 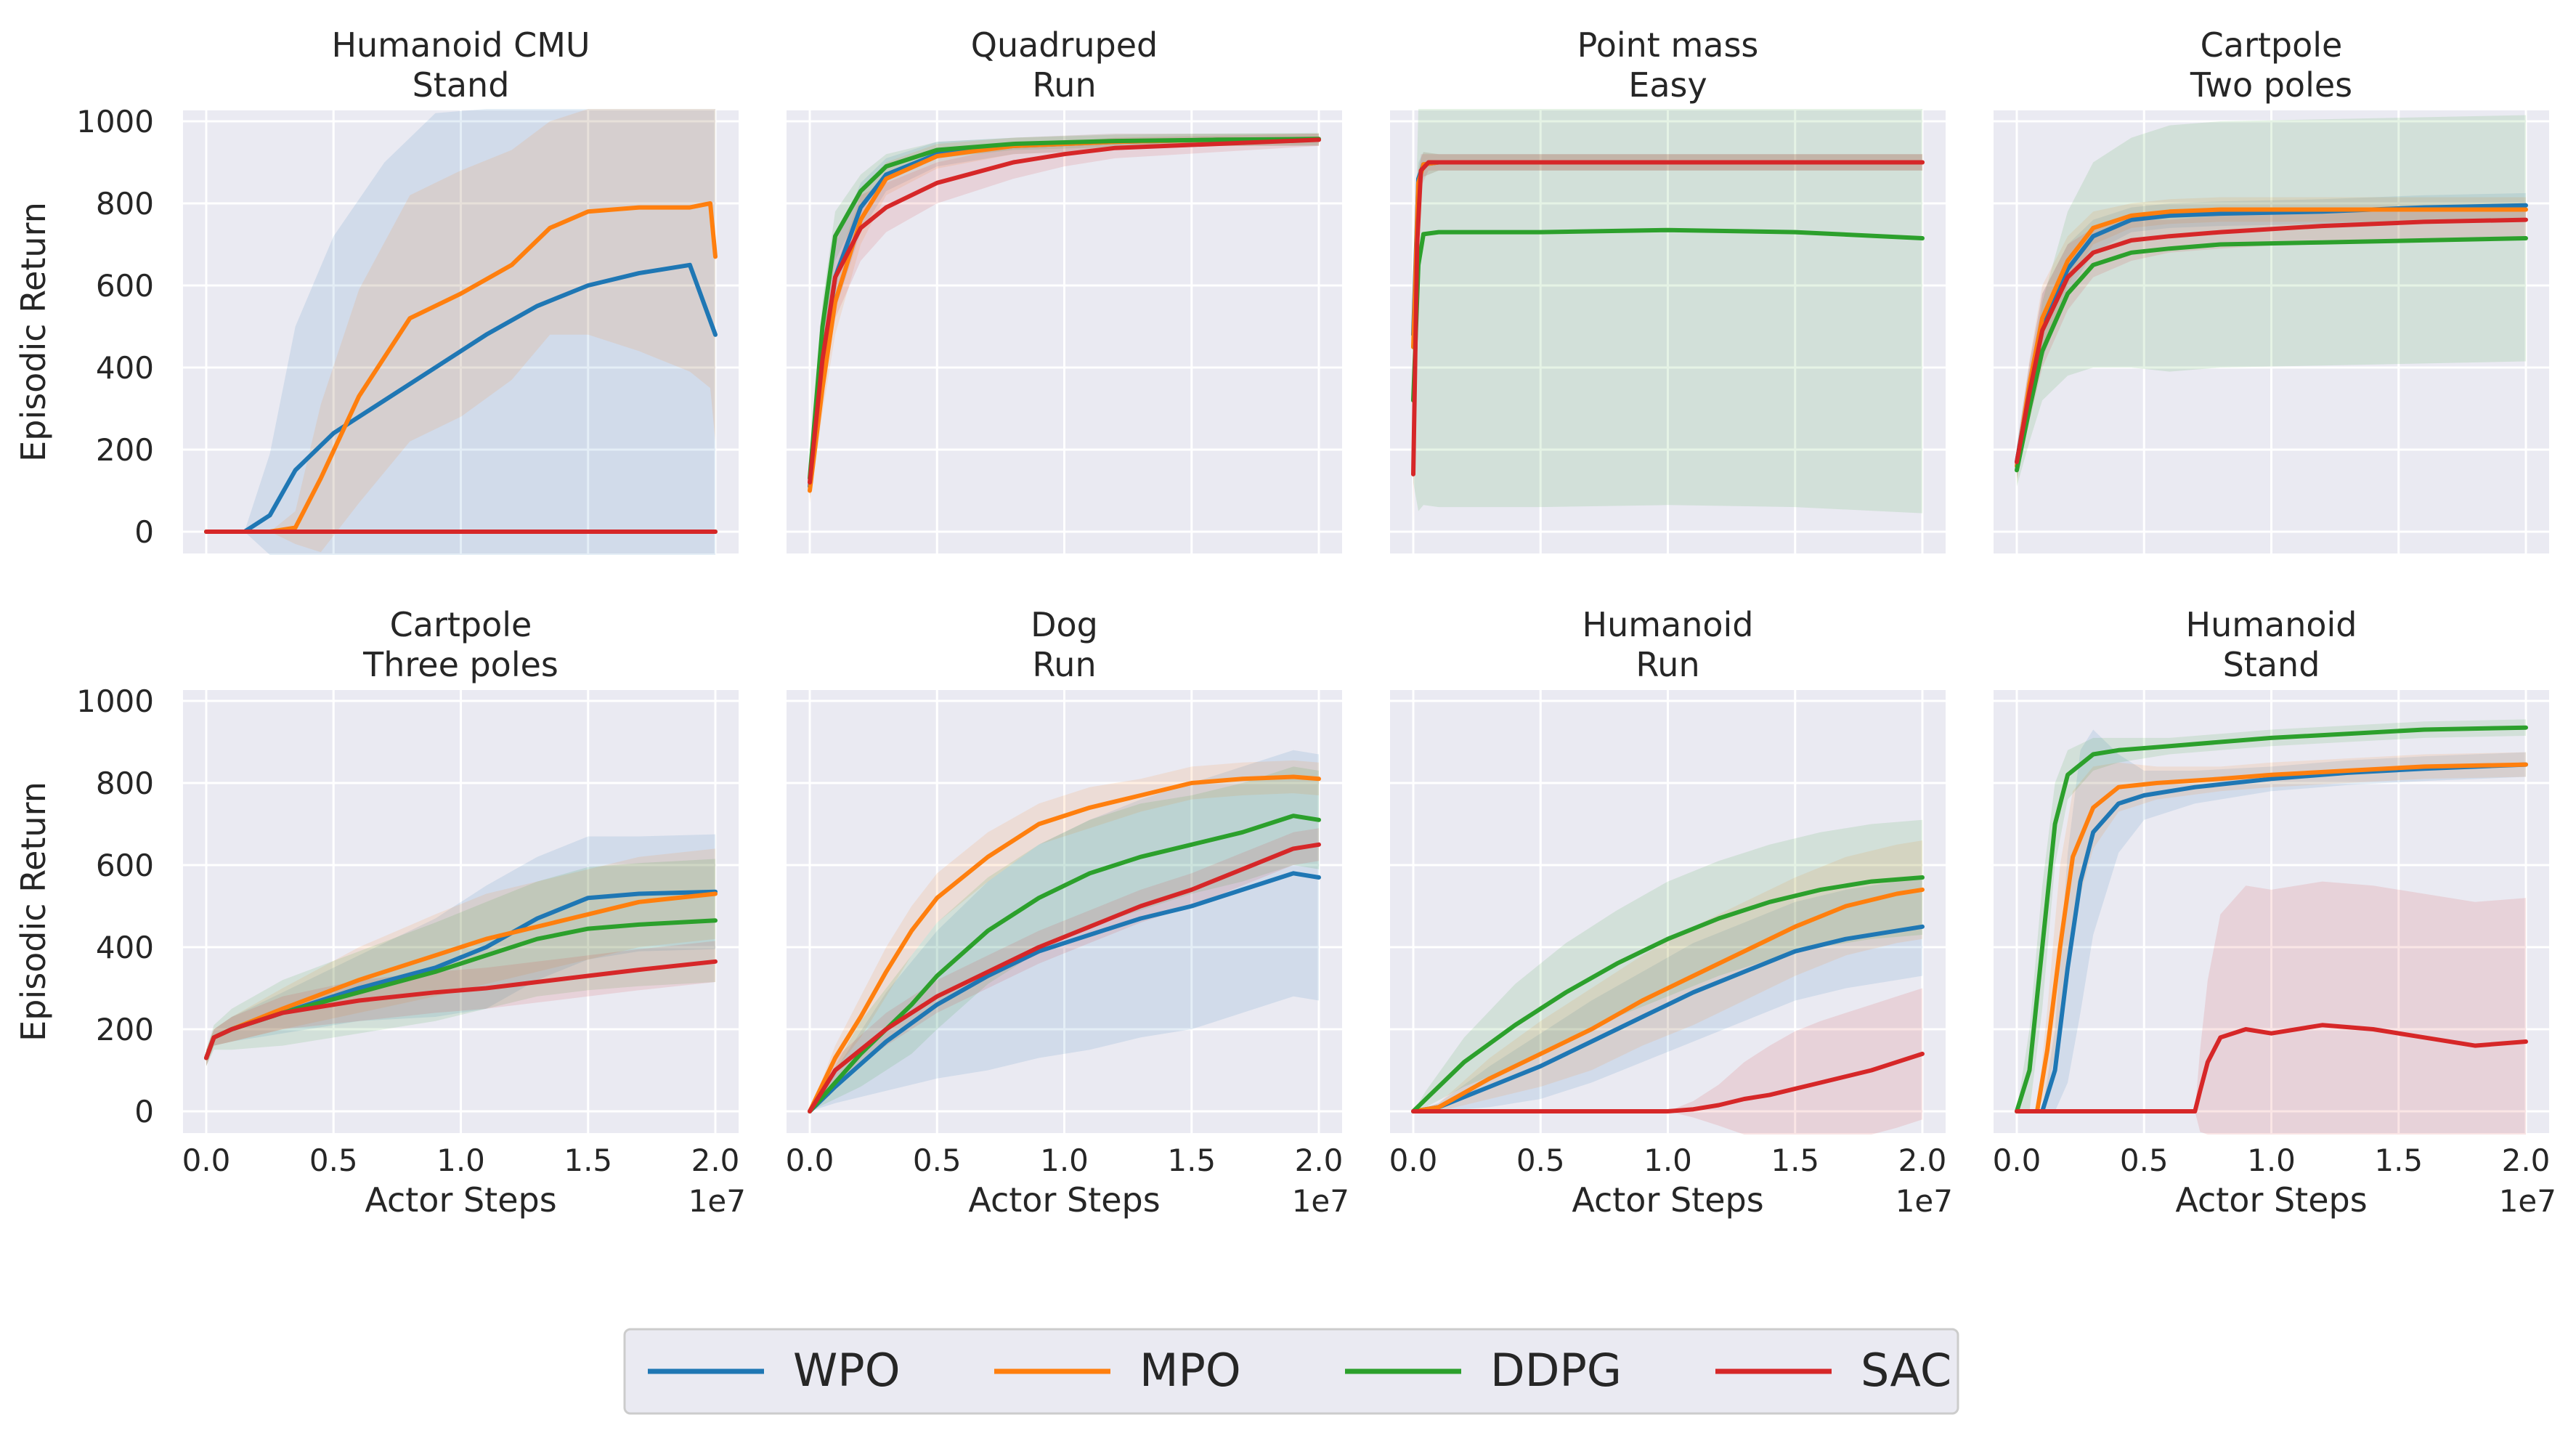 I want to click on panel-title-line: Easy, so click(x=1668, y=85).